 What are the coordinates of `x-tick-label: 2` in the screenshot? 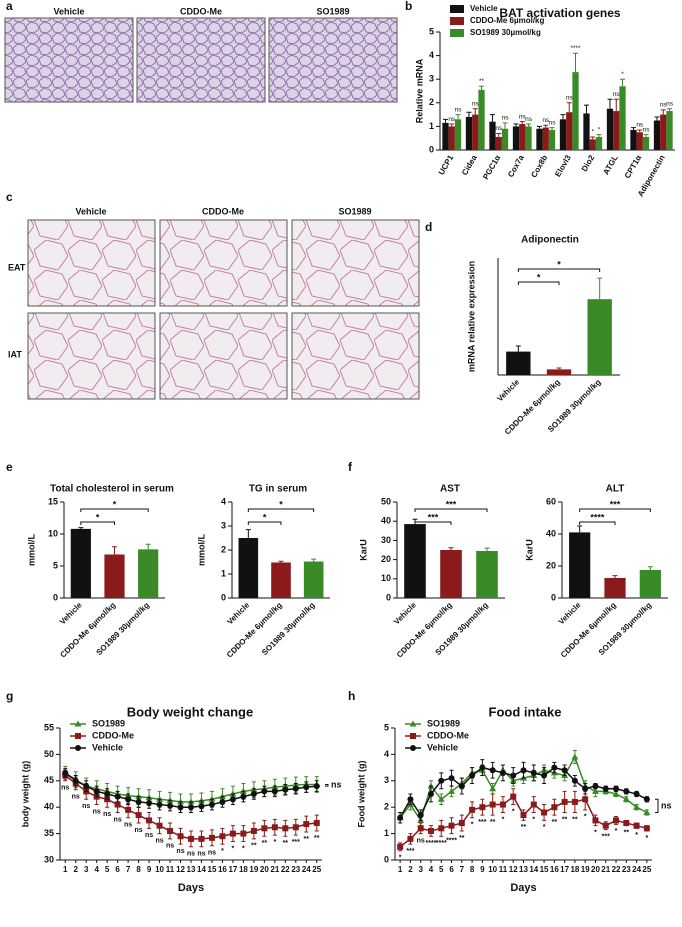 It's located at (75, 869).